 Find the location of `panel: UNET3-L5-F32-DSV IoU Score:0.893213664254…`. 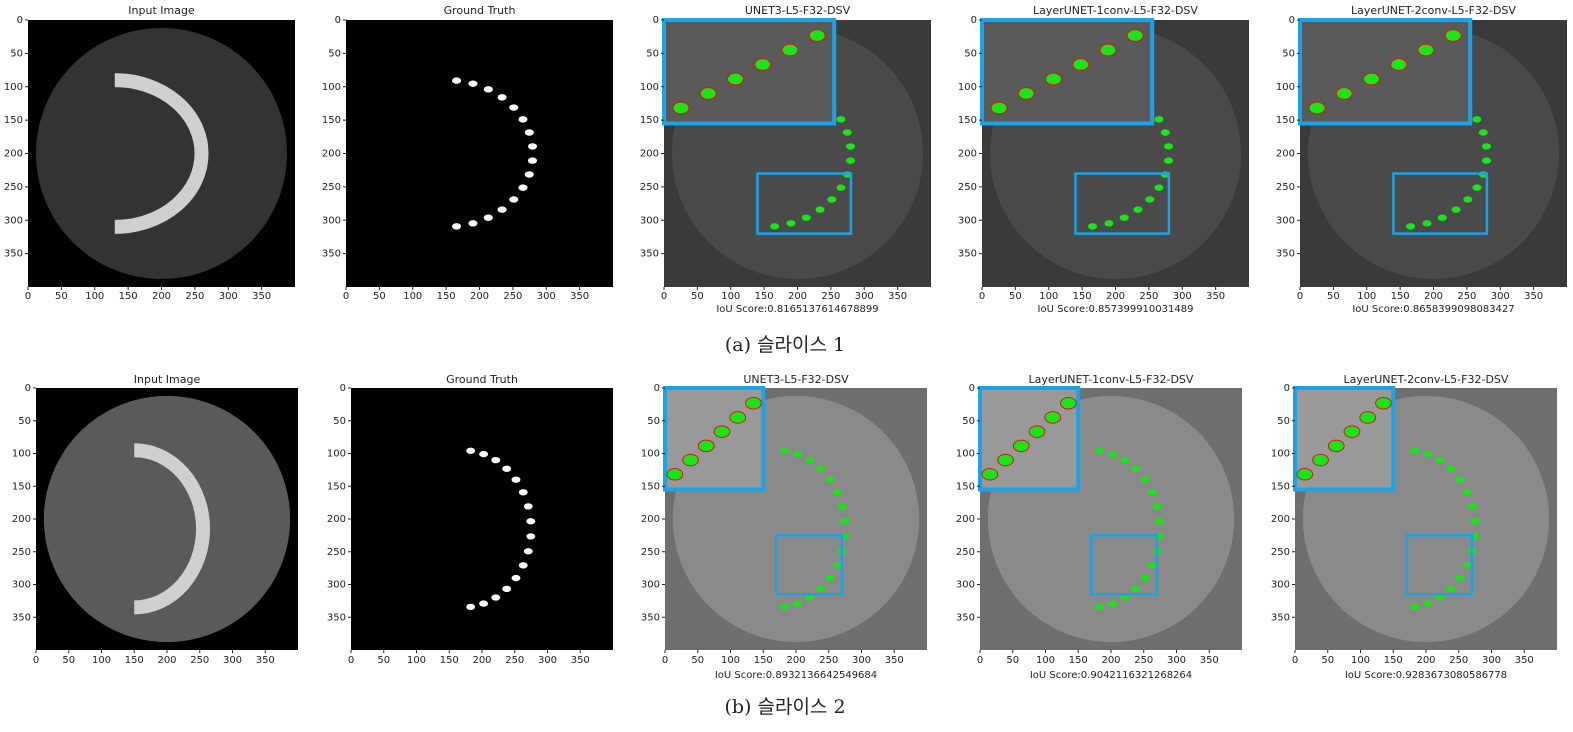

panel: UNET3-L5-F32-DSV IoU Score:0.893213664254… is located at coordinates (784, 527).